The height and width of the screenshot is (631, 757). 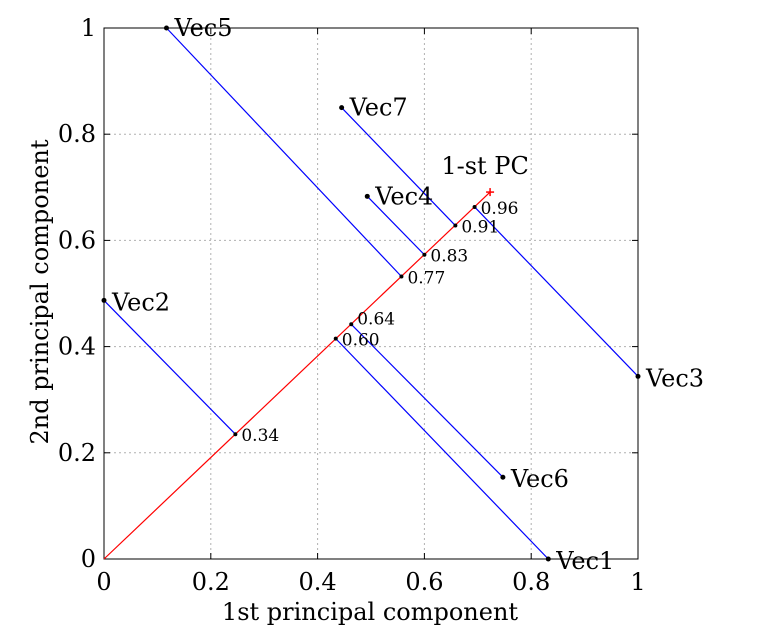 What do you see at coordinates (474, 206) in the screenshot?
I see `projection-point-vec3` at bounding box center [474, 206].